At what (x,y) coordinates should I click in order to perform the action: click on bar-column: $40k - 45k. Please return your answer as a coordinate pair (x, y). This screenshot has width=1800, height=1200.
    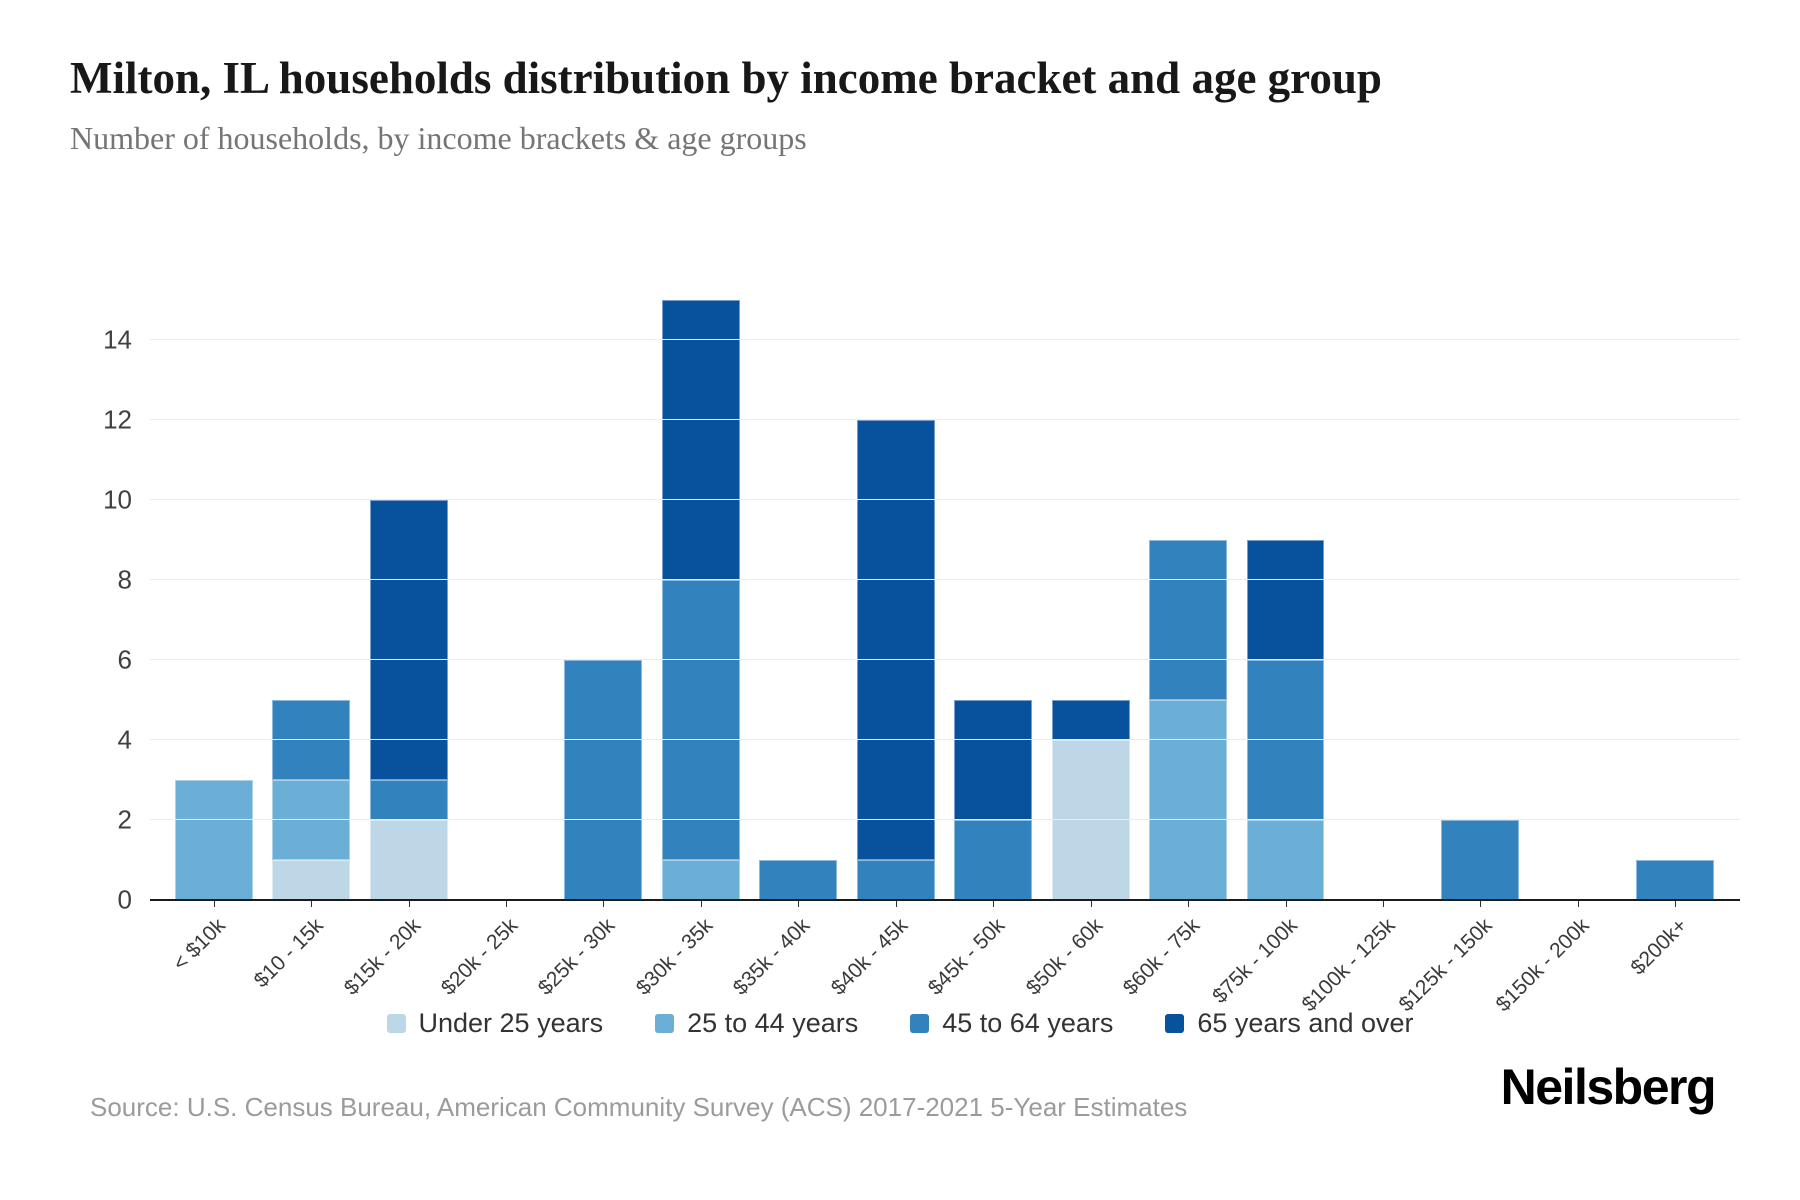
    Looking at the image, I should click on (885, 650).